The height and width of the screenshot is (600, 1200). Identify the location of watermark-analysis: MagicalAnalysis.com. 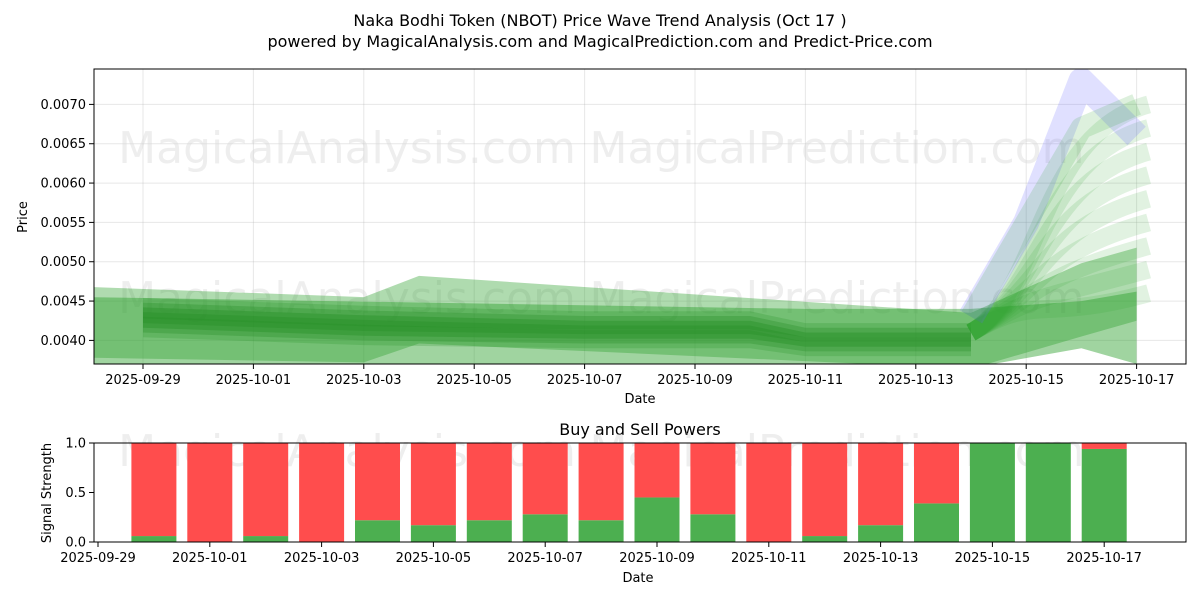
(347, 148).